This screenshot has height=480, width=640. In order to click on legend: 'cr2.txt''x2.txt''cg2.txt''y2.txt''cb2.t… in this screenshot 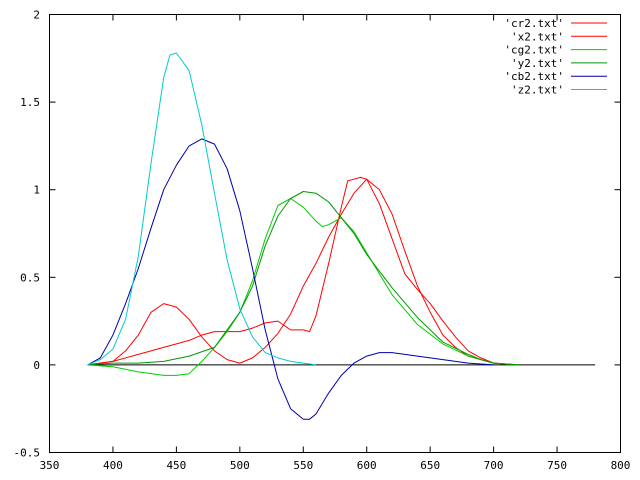, I will do `click(555, 57)`.